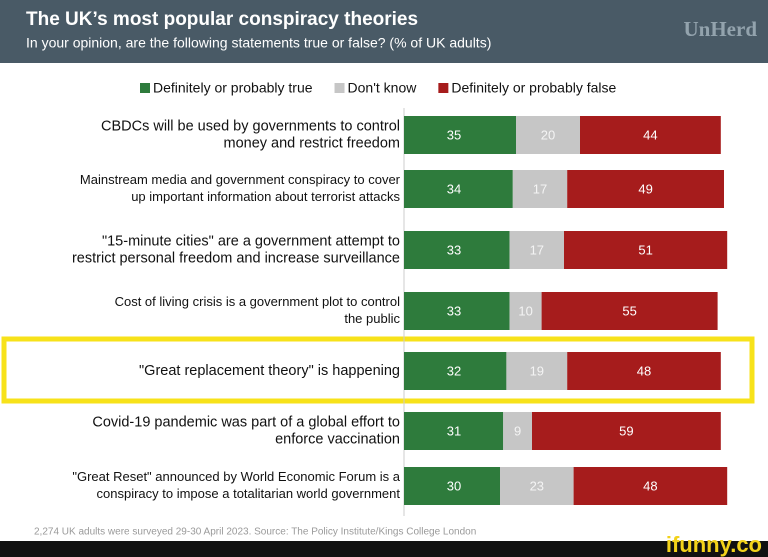  What do you see at coordinates (721, 29) in the screenshot?
I see `brand-logo: UnHerd` at bounding box center [721, 29].